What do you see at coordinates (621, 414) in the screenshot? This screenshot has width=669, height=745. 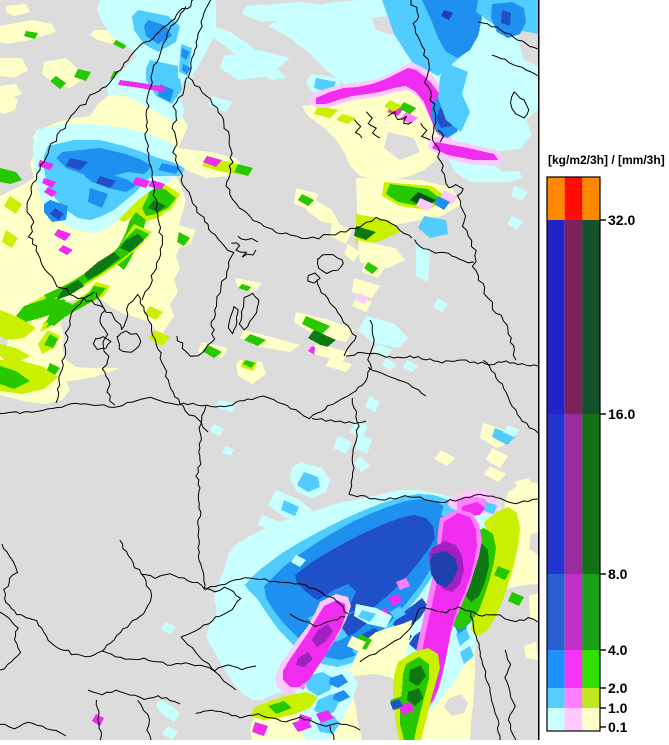 I see `svg-text: 16.0` at bounding box center [621, 414].